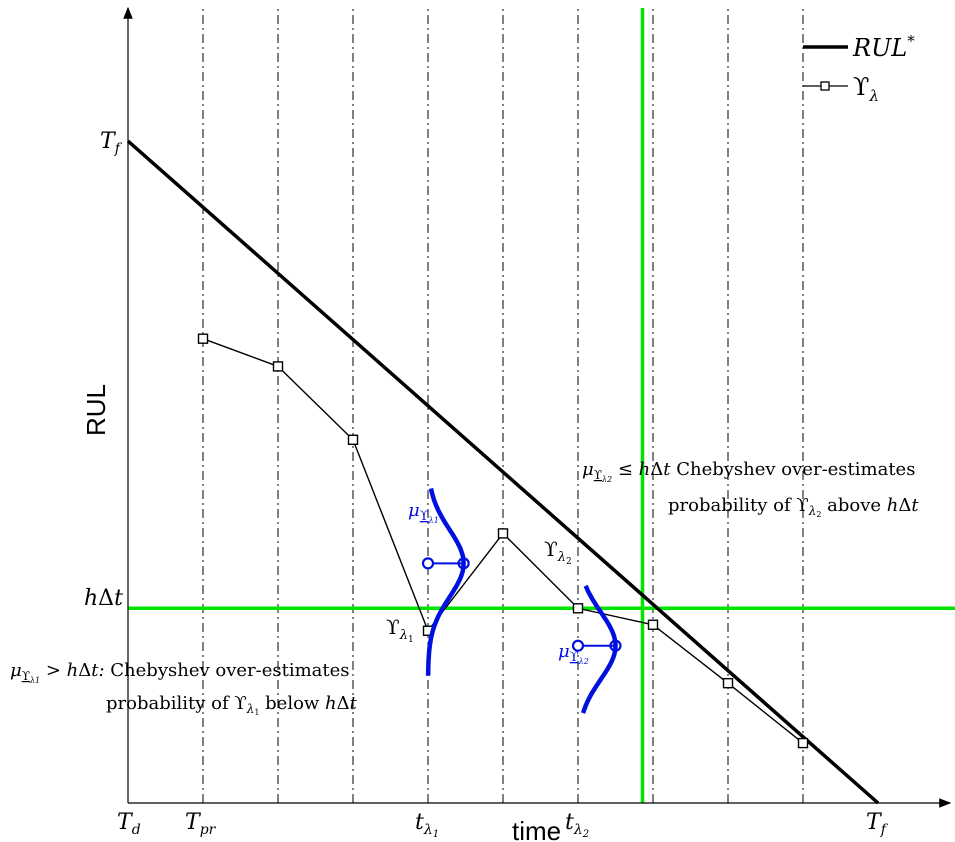 This screenshot has height=842, width=955. Describe the element at coordinates (201, 824) in the screenshot. I see `x-tick-label-tpr: Tpr` at that location.